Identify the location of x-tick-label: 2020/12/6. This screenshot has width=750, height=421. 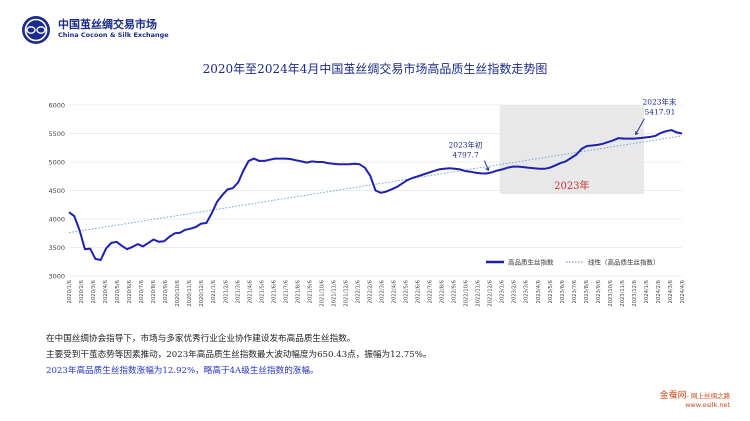
(202, 293).